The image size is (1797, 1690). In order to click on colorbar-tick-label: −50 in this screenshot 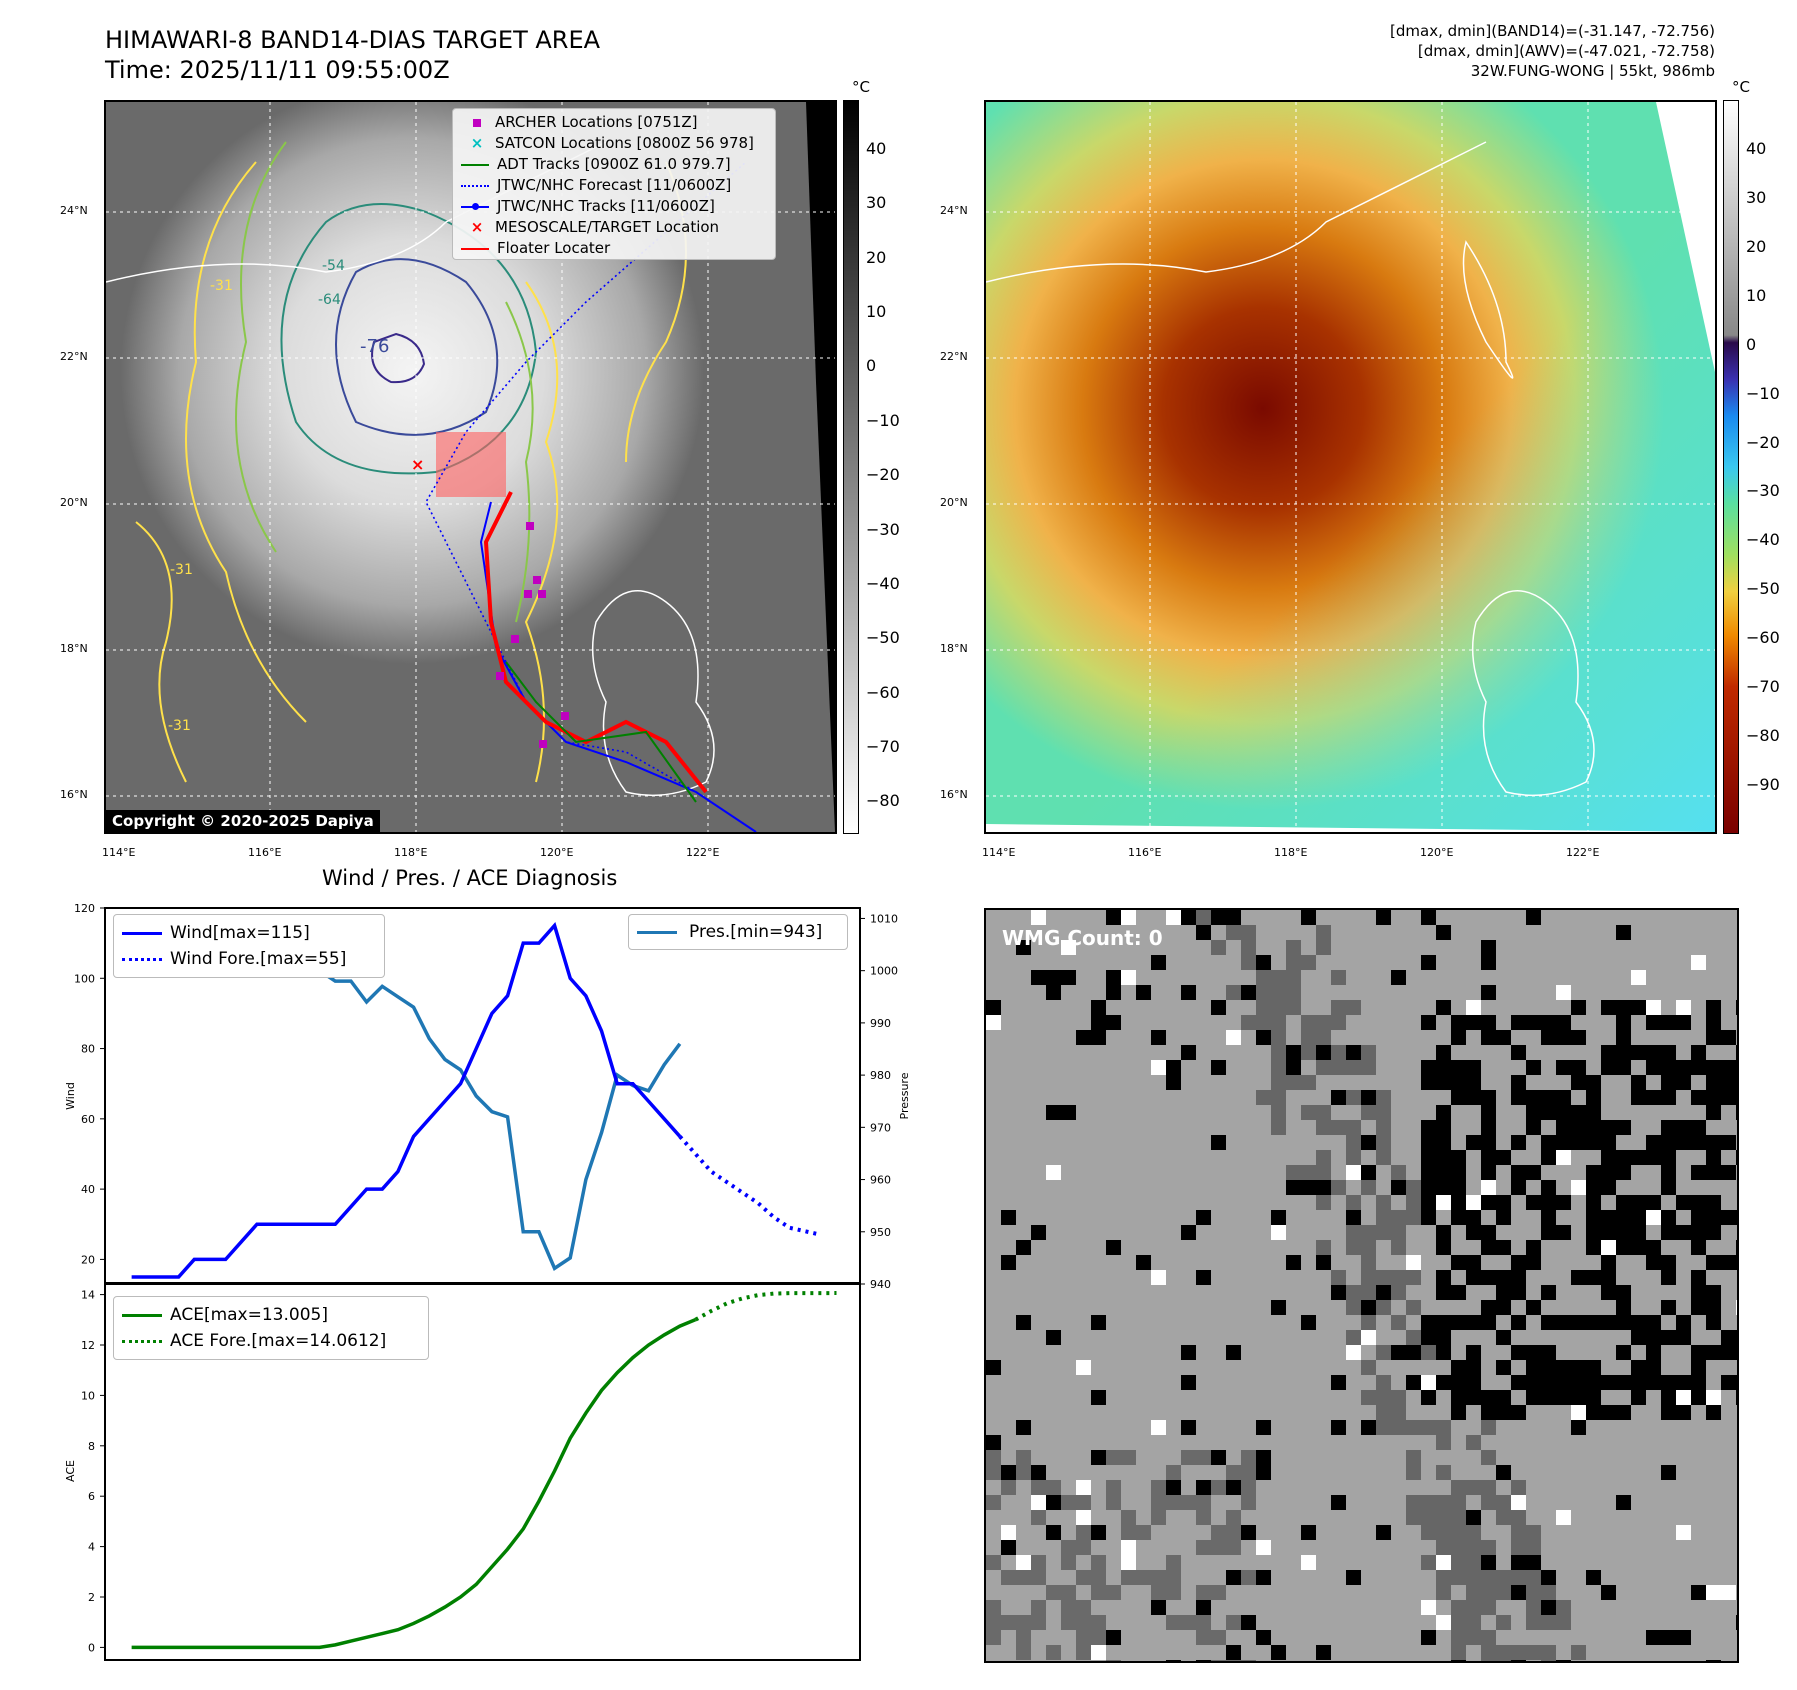, I will do `click(883, 638)`.